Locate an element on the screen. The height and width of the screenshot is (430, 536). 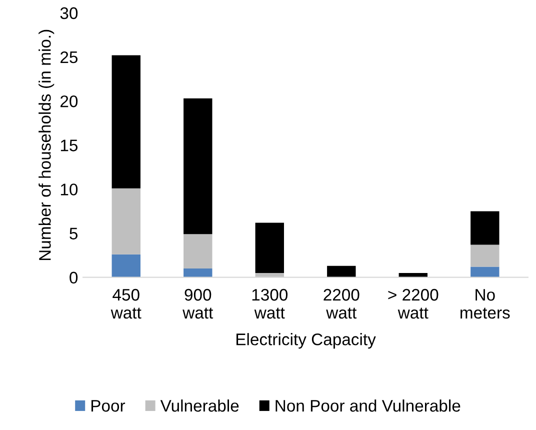
y-tick-label: 15 is located at coordinates (69, 146).